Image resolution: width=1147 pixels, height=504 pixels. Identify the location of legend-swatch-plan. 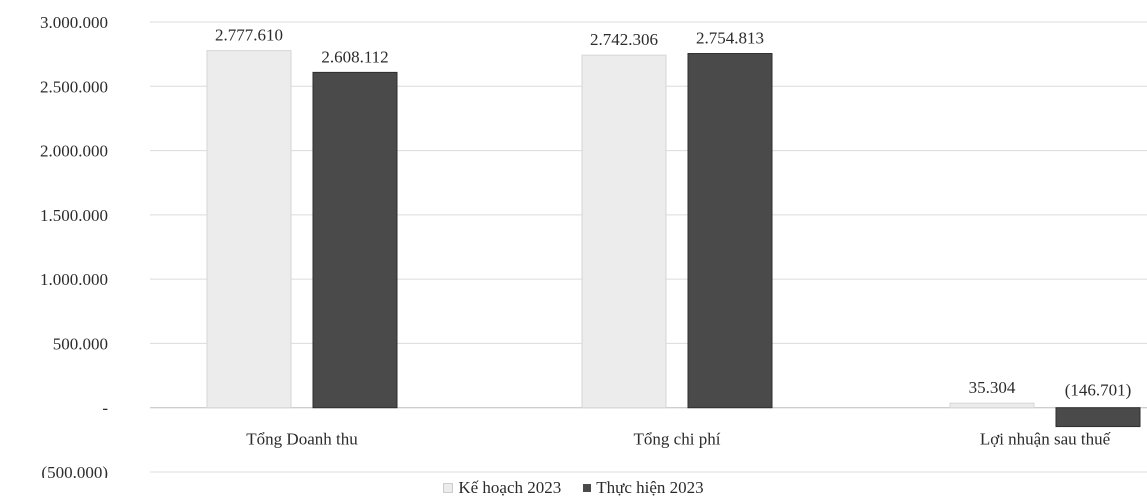
(448, 488).